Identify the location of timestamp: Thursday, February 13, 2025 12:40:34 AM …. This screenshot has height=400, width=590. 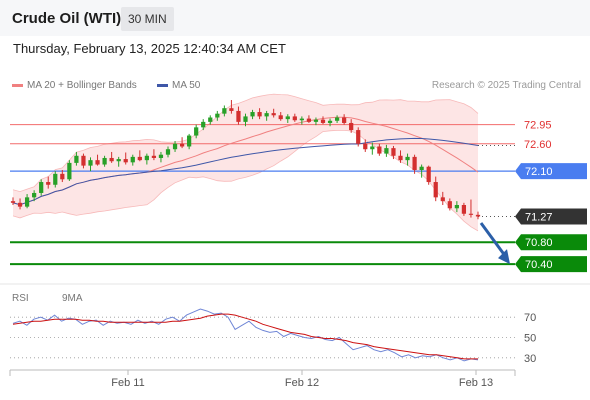
(149, 48).